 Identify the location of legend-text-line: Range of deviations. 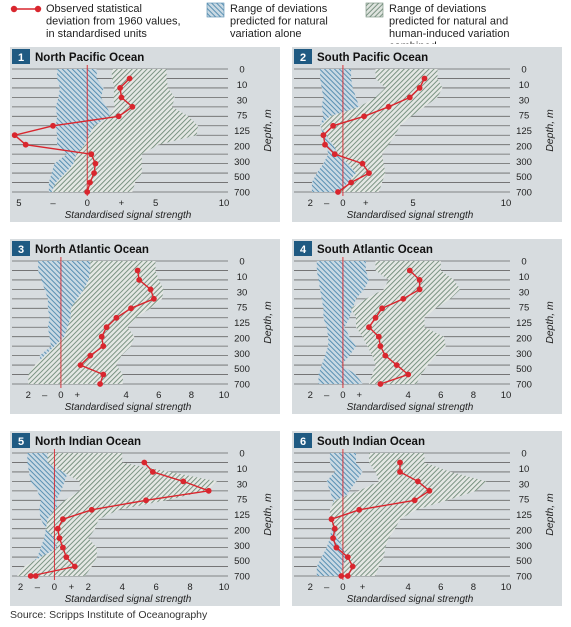
(438, 9).